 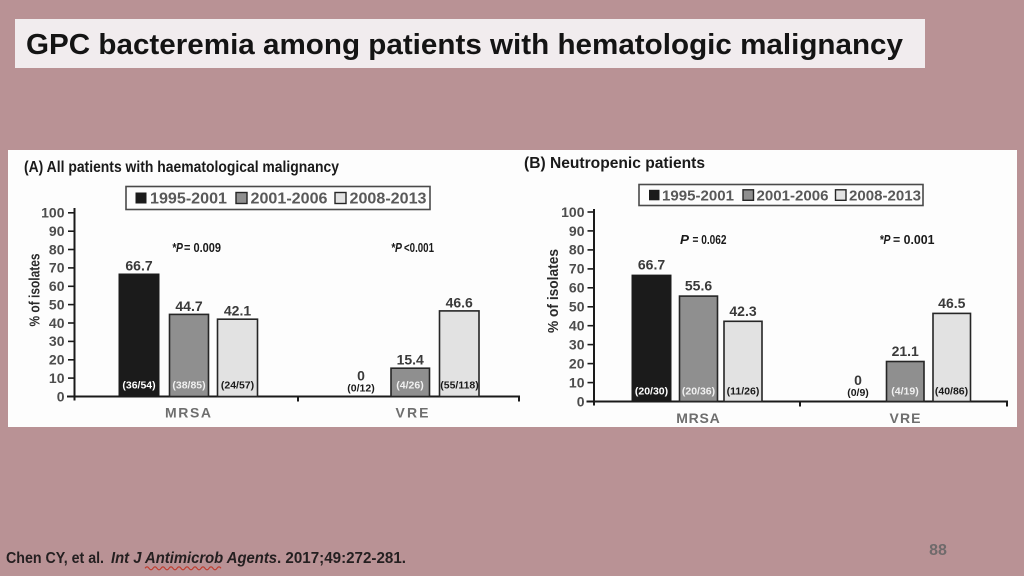 I want to click on svg-text: 44.7, so click(x=188, y=306).